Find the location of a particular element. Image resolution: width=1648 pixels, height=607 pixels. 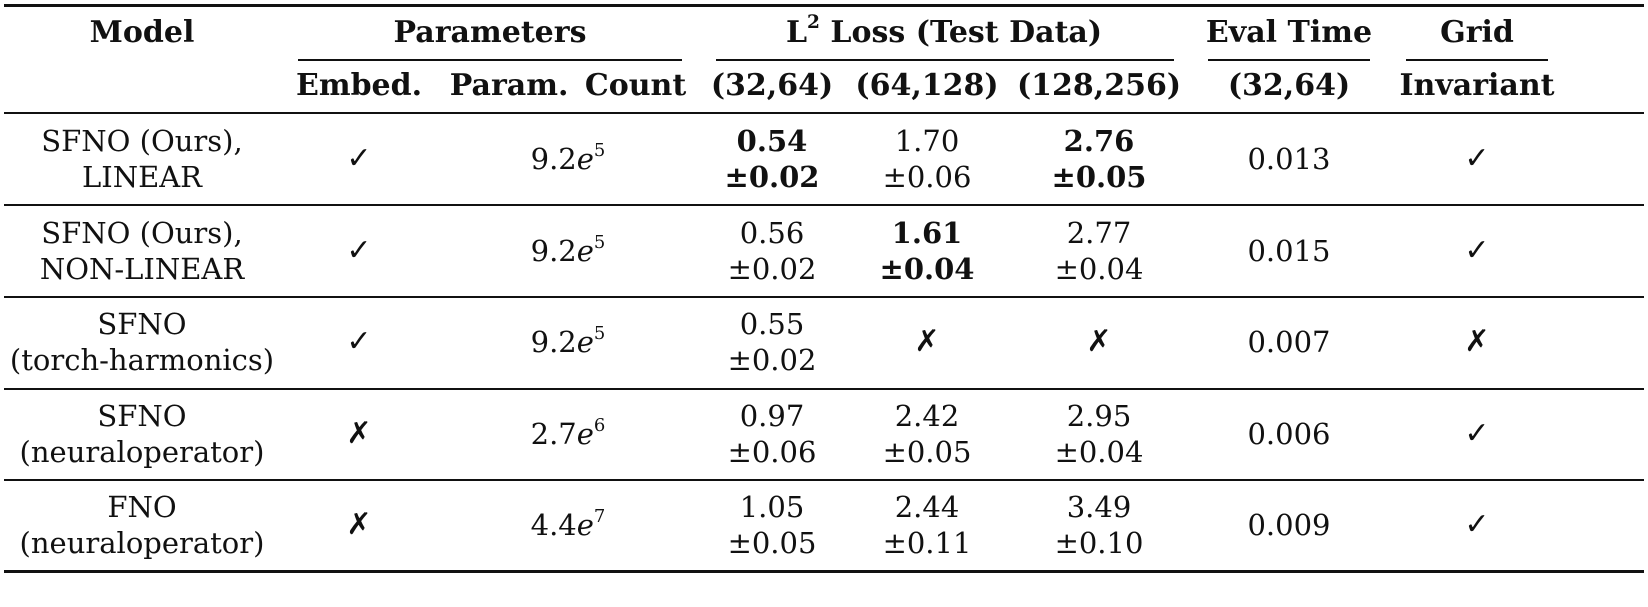

header-res-128-256: (128,256) is located at coordinates (1099, 85).